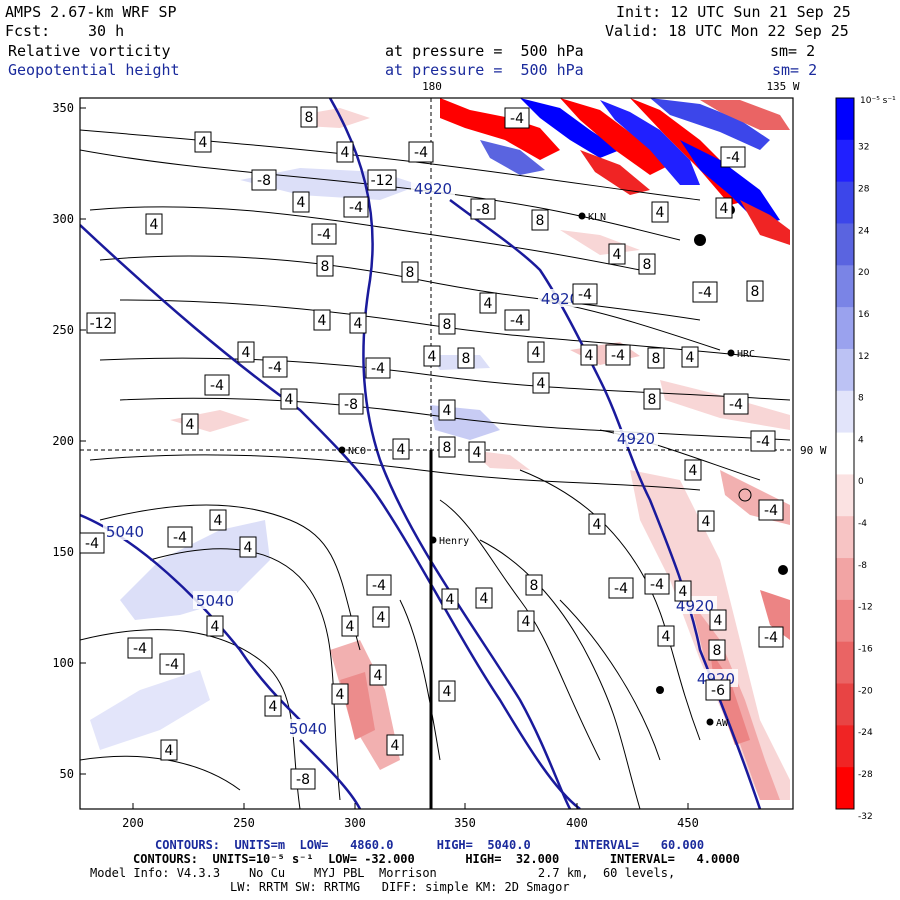  What do you see at coordinates (454, 541) in the screenshot?
I see `station-label: Henry` at bounding box center [454, 541].